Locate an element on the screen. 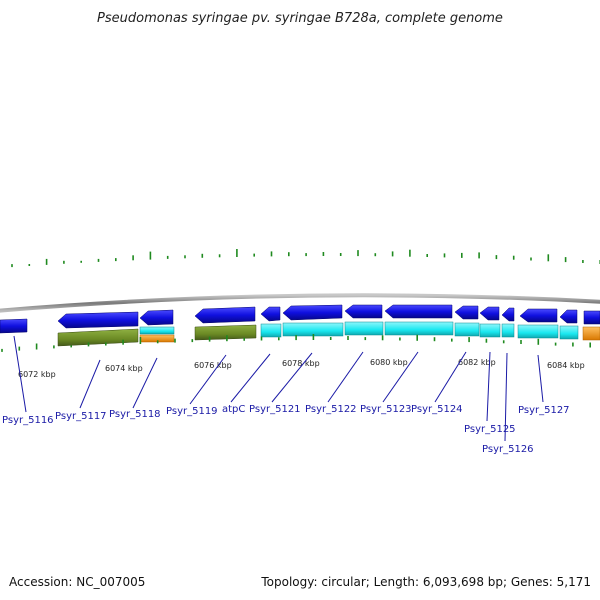  gene-label: Psyr_5125 is located at coordinates (490, 429).